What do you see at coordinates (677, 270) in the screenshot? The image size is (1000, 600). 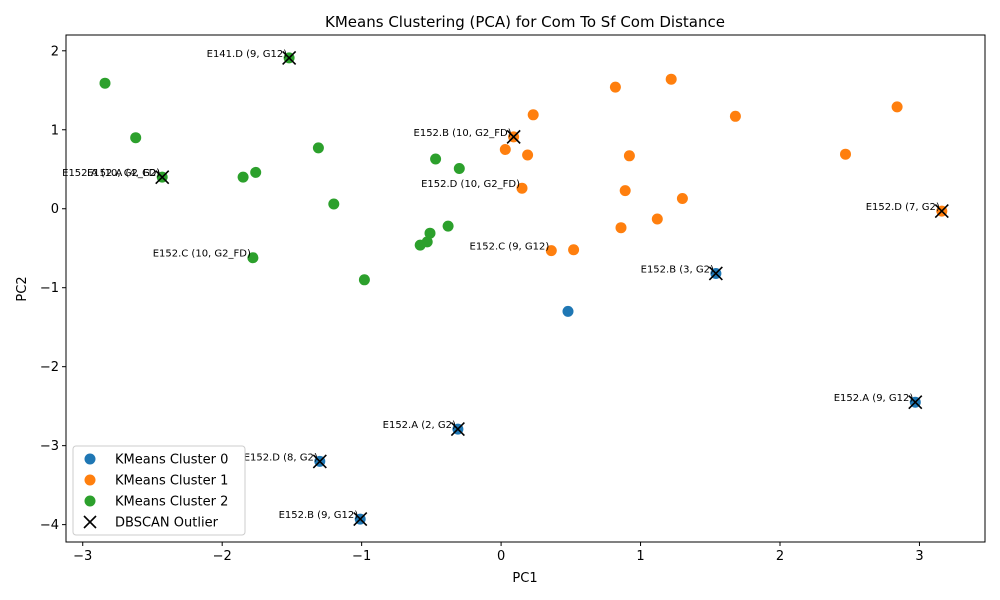 I see `annotation-label-8: E152.B (3, G2)` at bounding box center [677, 270].